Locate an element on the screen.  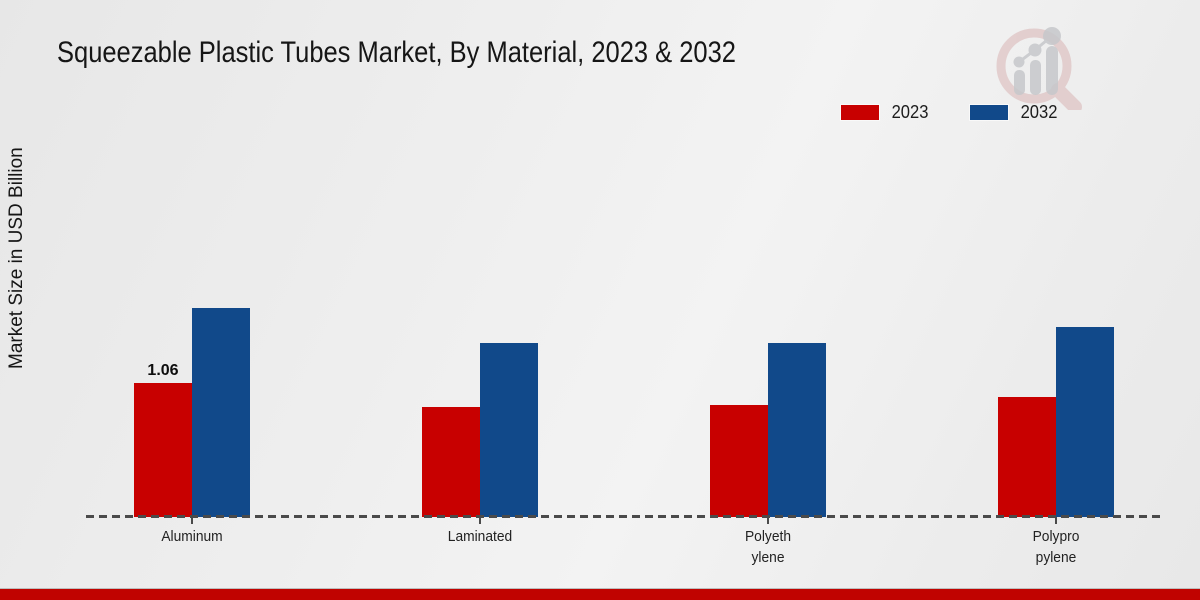
category-label-polyethylene: Polyeth ylene is located at coordinates (768, 547).